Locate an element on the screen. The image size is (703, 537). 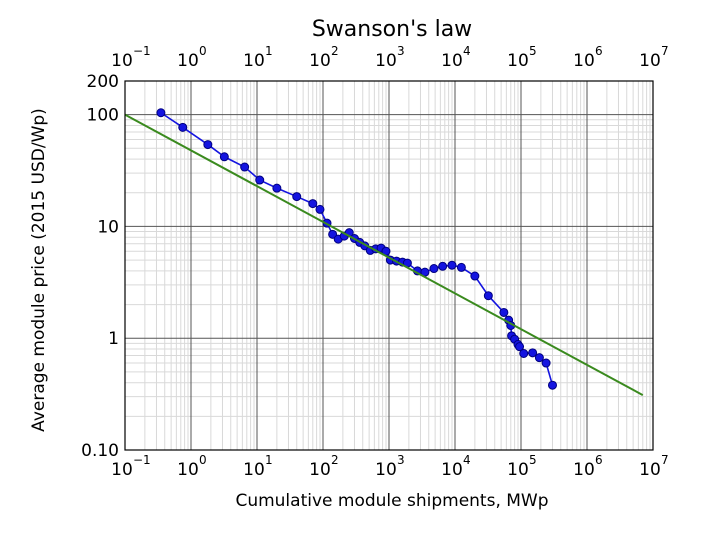
y-axis-label: Average module price (2015 USD/Wp) is located at coordinates (39, 270).